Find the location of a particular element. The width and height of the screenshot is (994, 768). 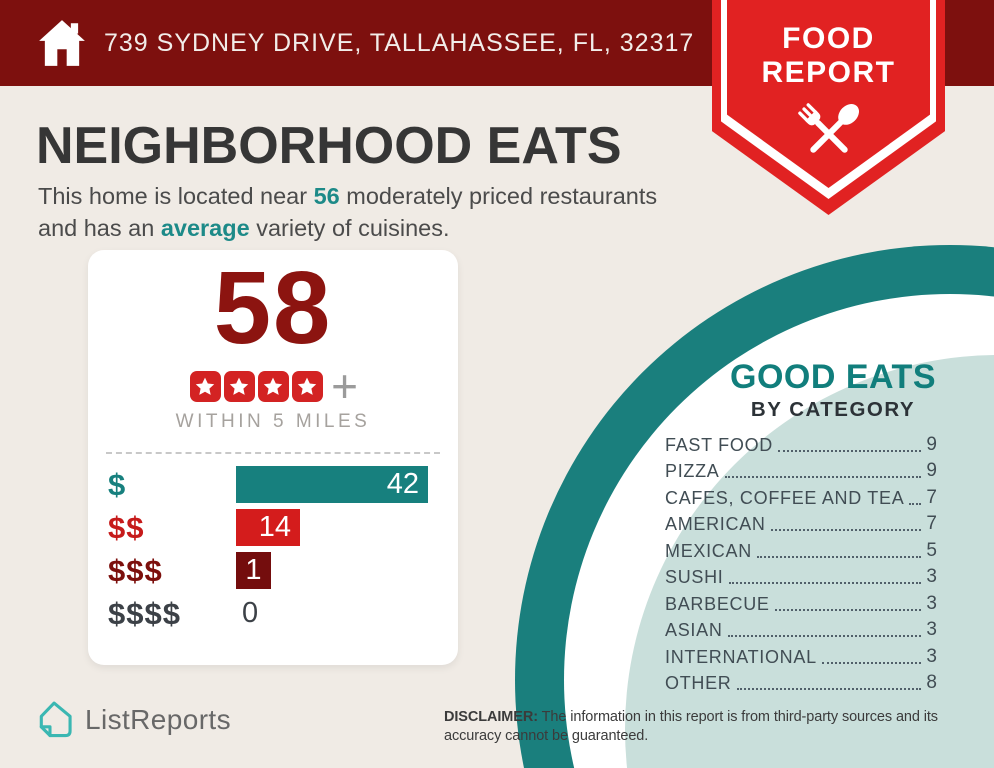

property-address: 739 SYDNEY DRIVE, TALLAHASSEE, FL, 32317 is located at coordinates (399, 42).